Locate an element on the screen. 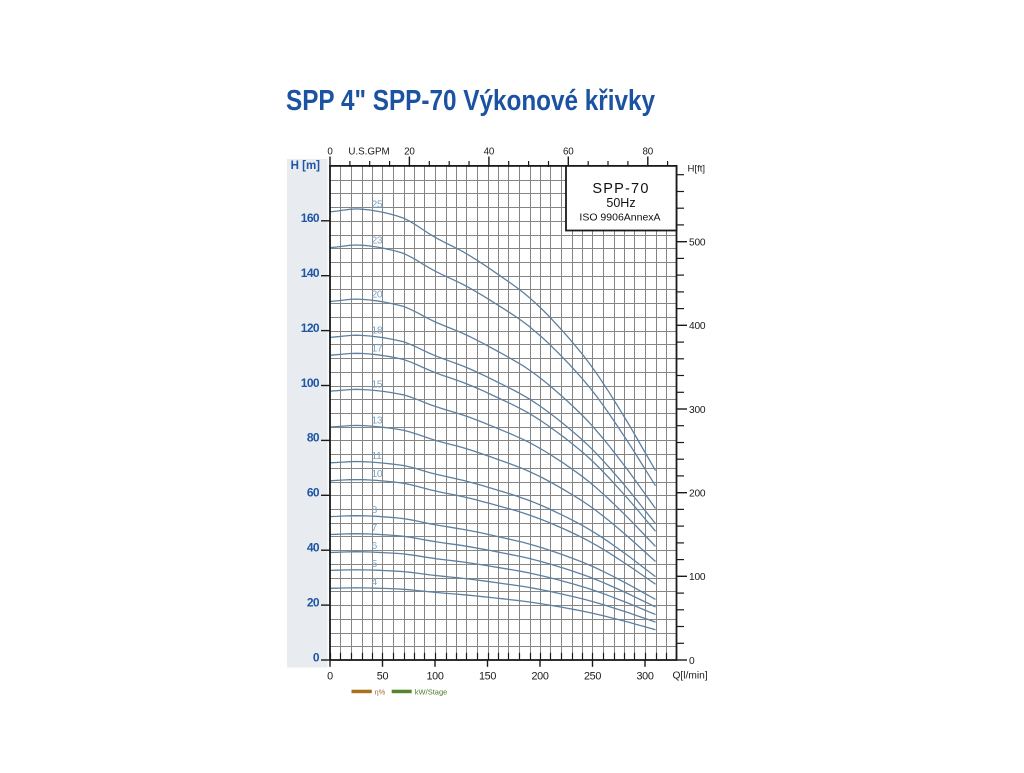  svg-text: 140 is located at coordinates (310, 273).